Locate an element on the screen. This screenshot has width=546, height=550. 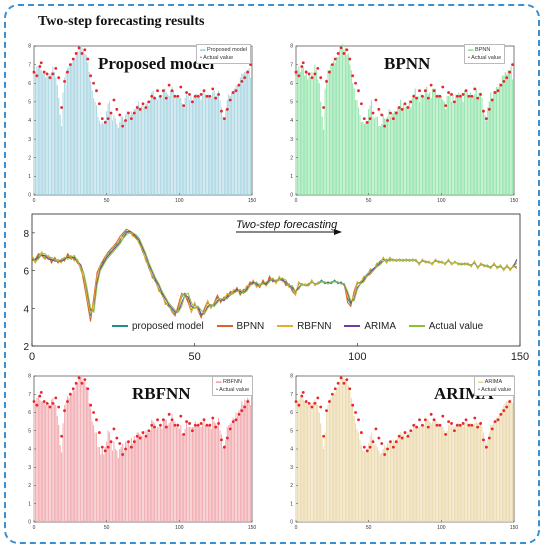
figure-title: Two-step forecasting results is located at coordinates (121, 21).